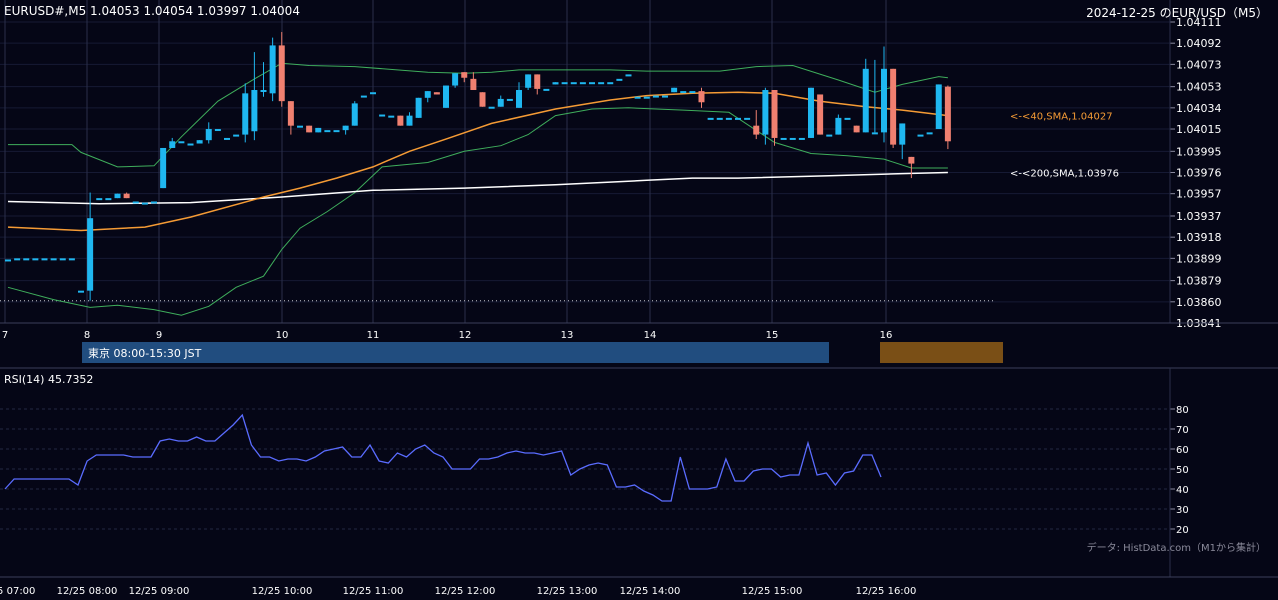 The image size is (1278, 600). Describe the element at coordinates (1061, 117) in the screenshot. I see `sma40-label: <-<40,SMA,1.04027` at that location.